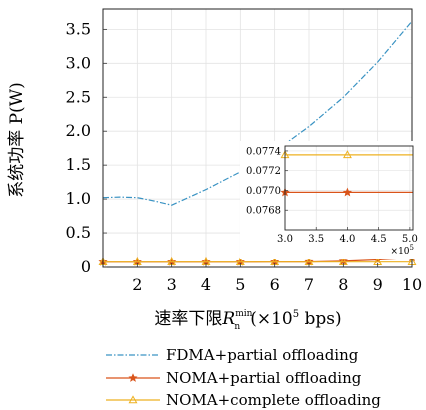 The image size is (426, 410). What do you see at coordinates (247, 320) in the screenshot?
I see `x-axis-label: 速率下限Rmin n (×105 bps)` at bounding box center [247, 320].